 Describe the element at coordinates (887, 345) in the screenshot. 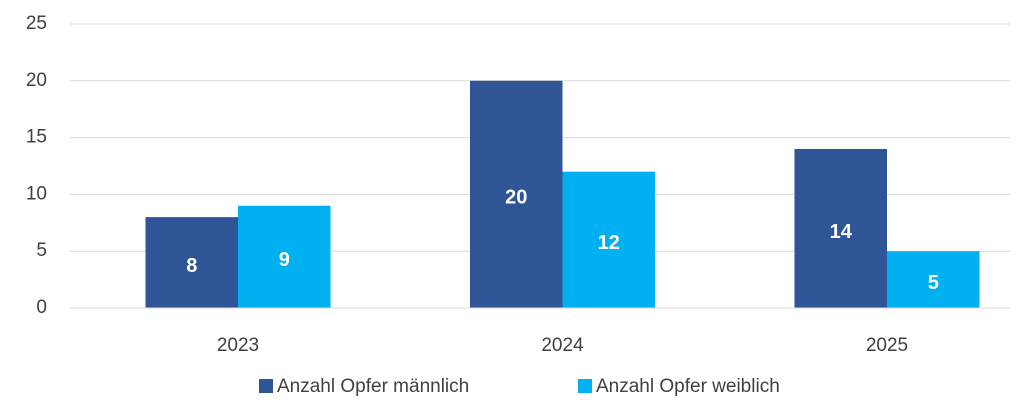

I see `x-tick-label: 2025` at that location.